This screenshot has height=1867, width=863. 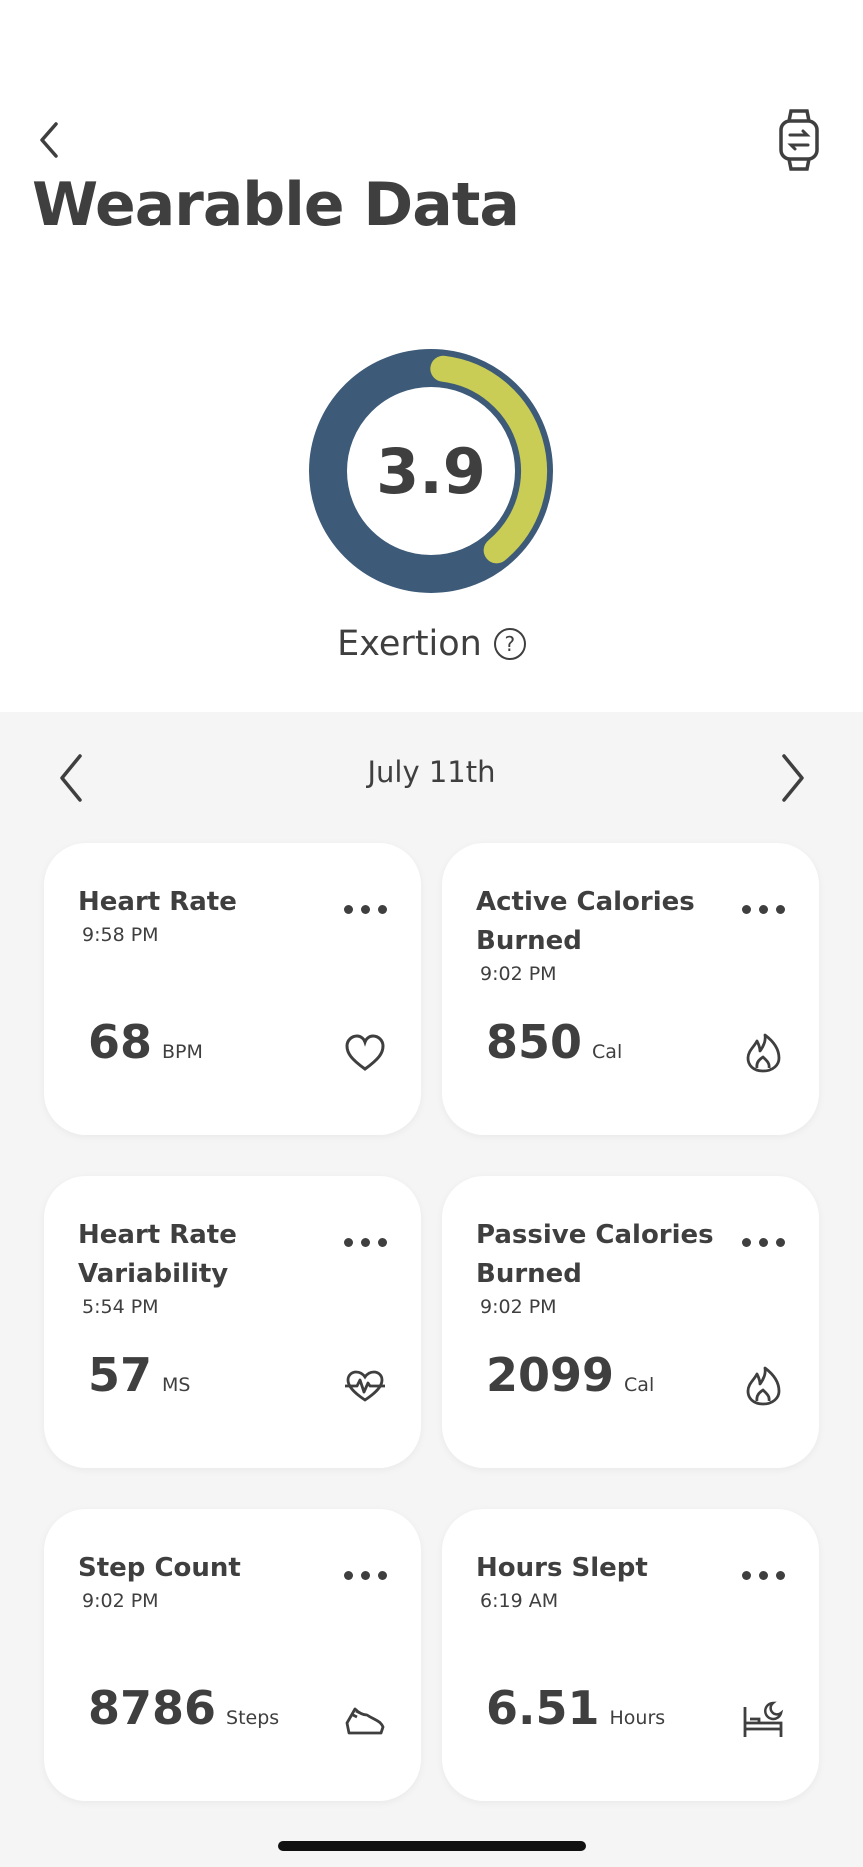 What do you see at coordinates (365, 1386) in the screenshot?
I see `heartbeat-icon` at bounding box center [365, 1386].